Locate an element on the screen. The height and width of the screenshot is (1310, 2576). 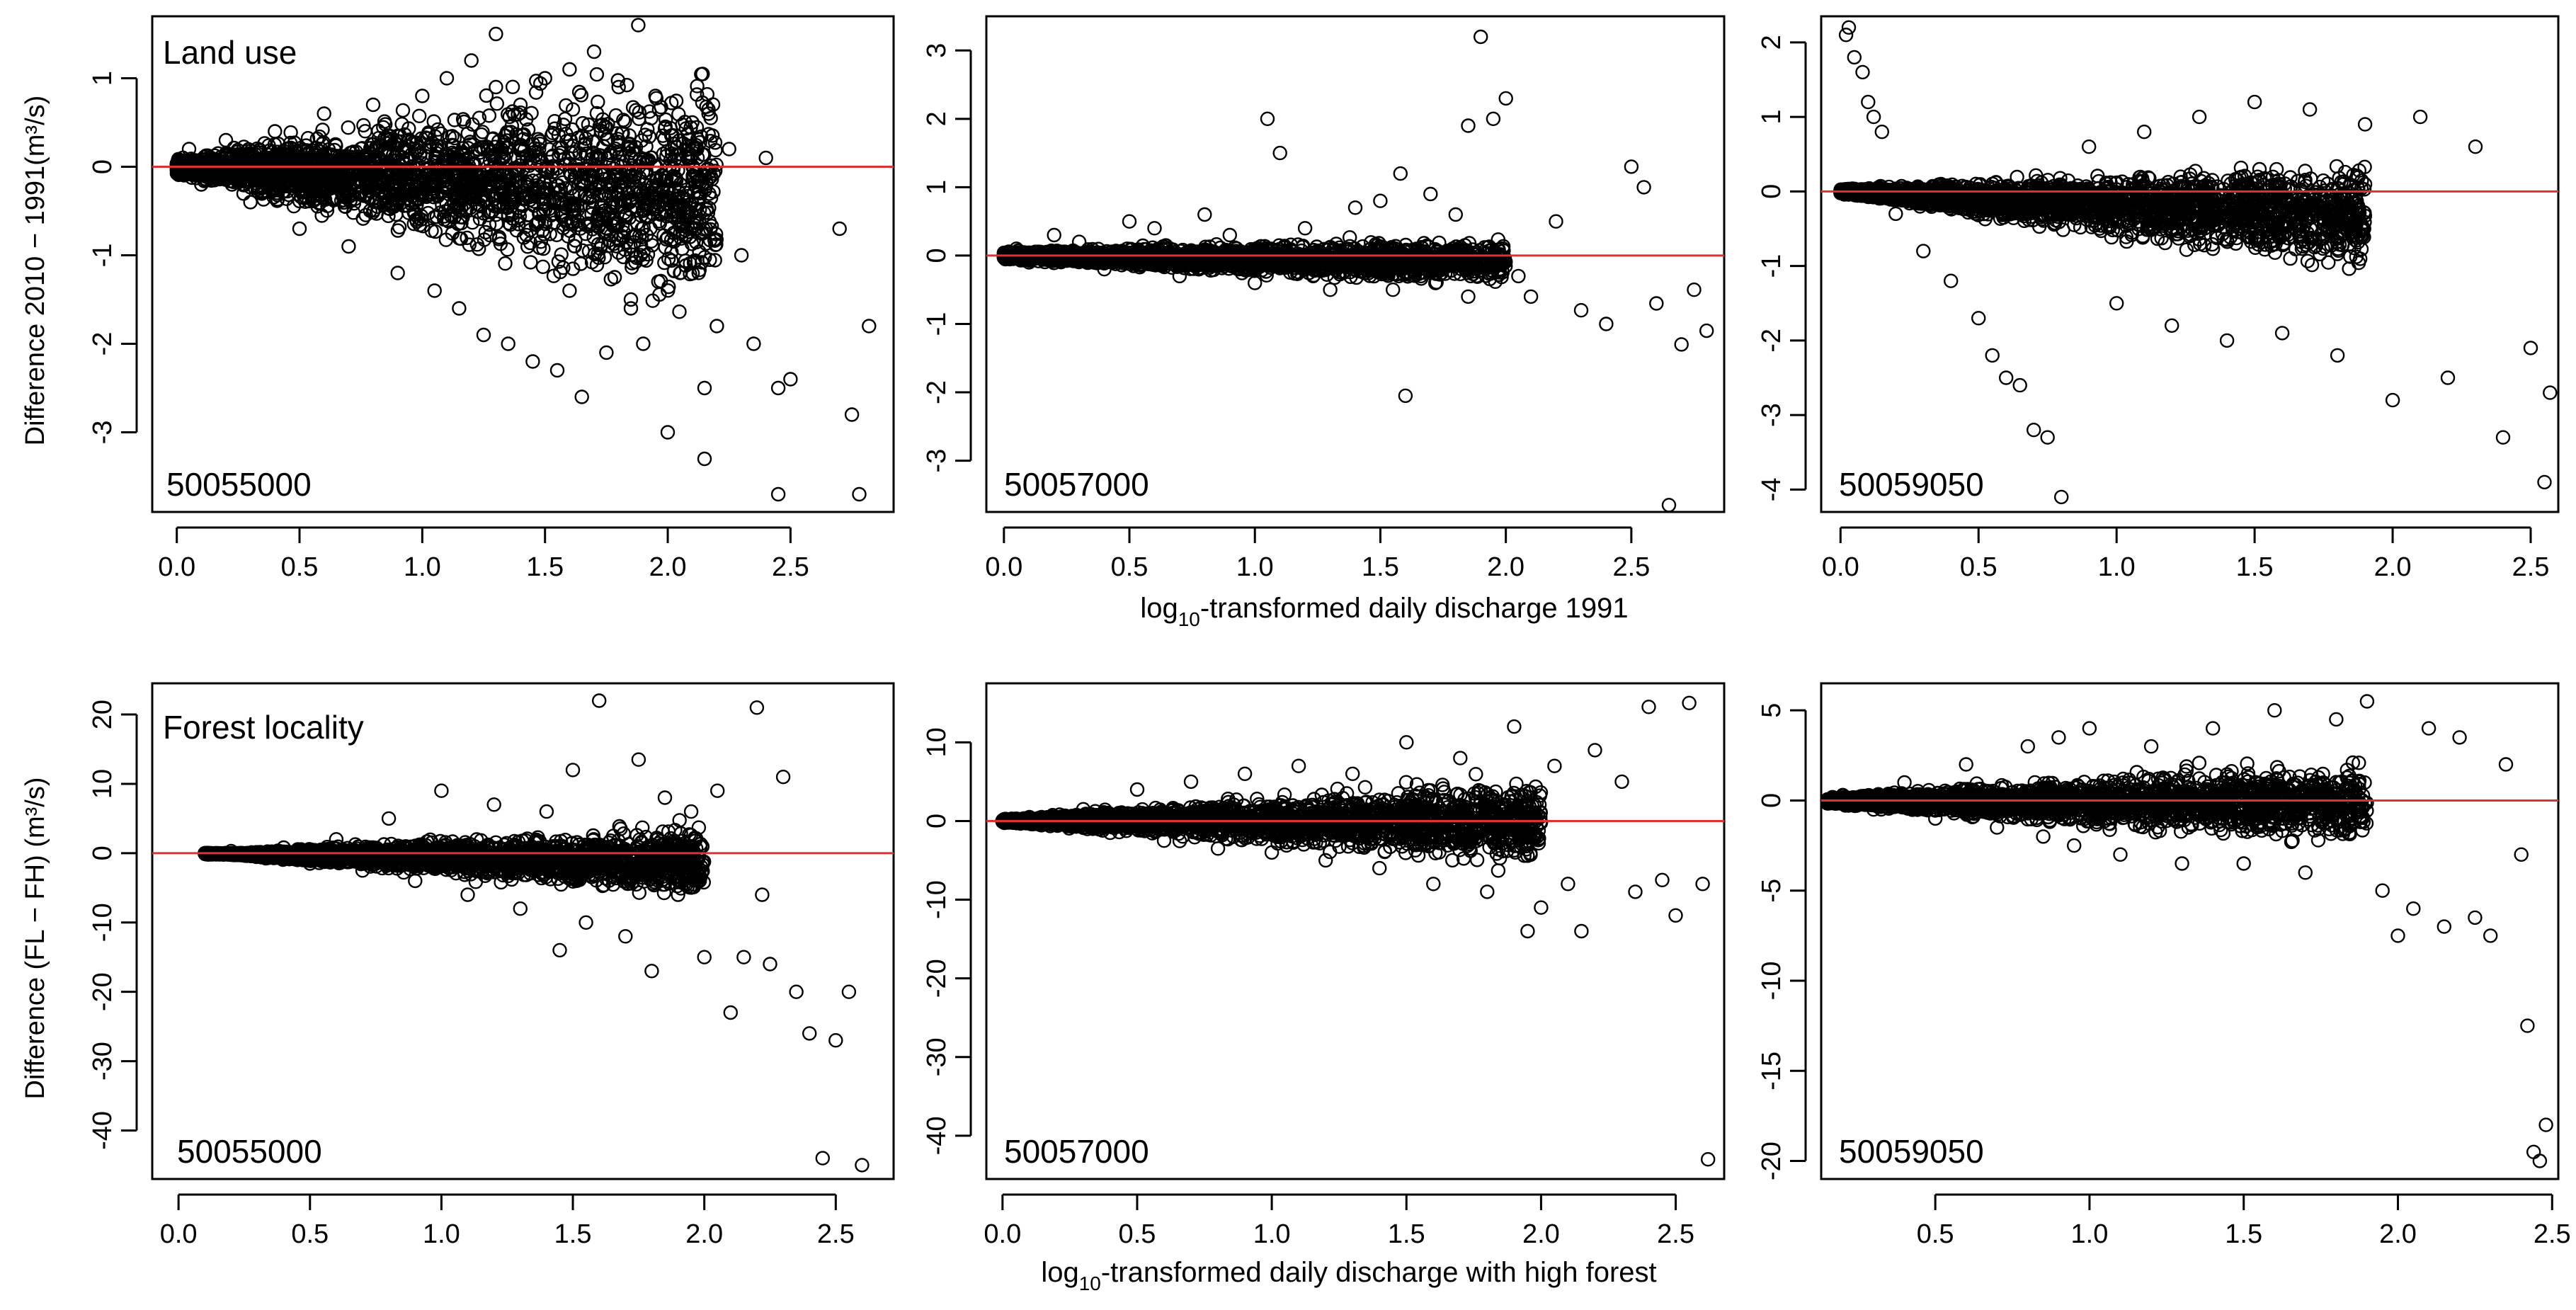
y-tick-label: 0 is located at coordinates (103, 166).